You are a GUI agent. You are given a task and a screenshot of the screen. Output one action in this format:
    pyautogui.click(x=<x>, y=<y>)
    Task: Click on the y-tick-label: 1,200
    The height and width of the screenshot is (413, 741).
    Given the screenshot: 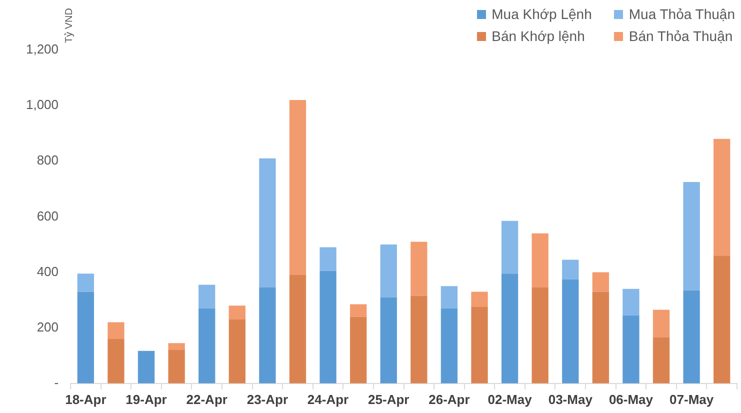 What is the action you would take?
    pyautogui.click(x=42, y=49)
    